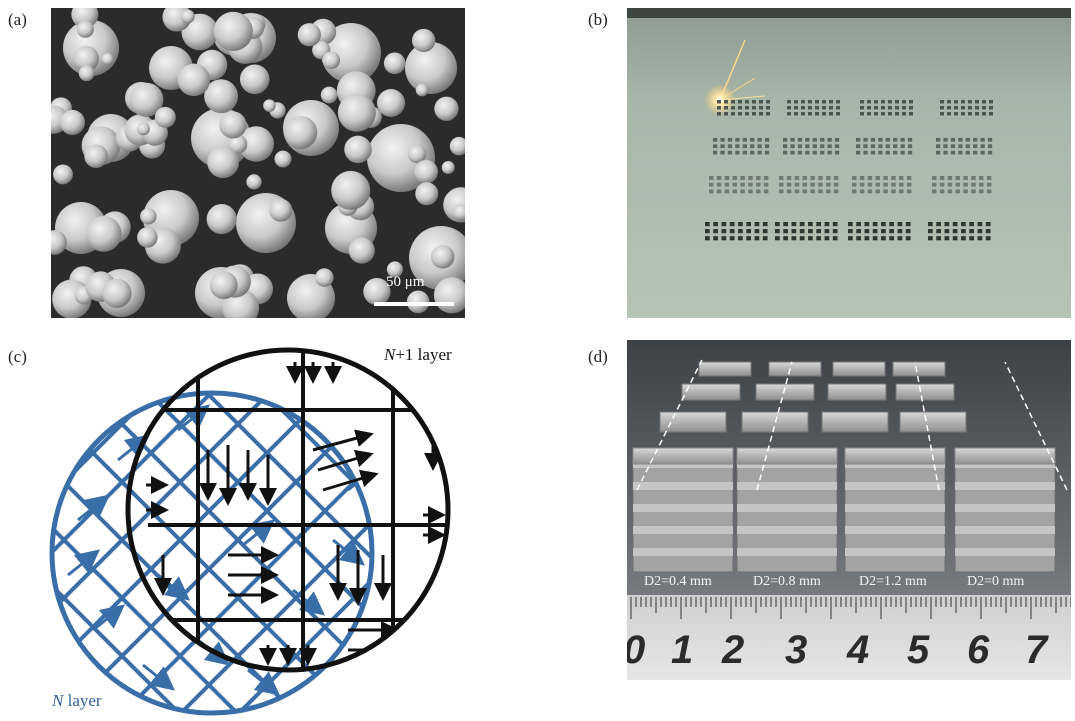 The height and width of the screenshot is (721, 1075). What do you see at coordinates (683, 456) in the screenshot?
I see `lattice-top` at bounding box center [683, 456].